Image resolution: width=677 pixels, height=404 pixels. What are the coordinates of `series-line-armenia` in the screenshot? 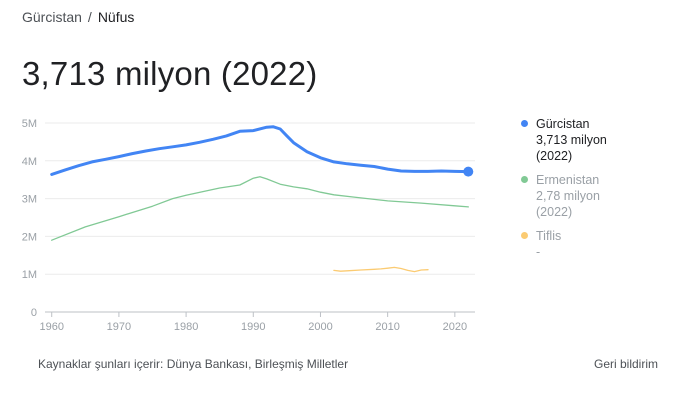 It's located at (260, 208).